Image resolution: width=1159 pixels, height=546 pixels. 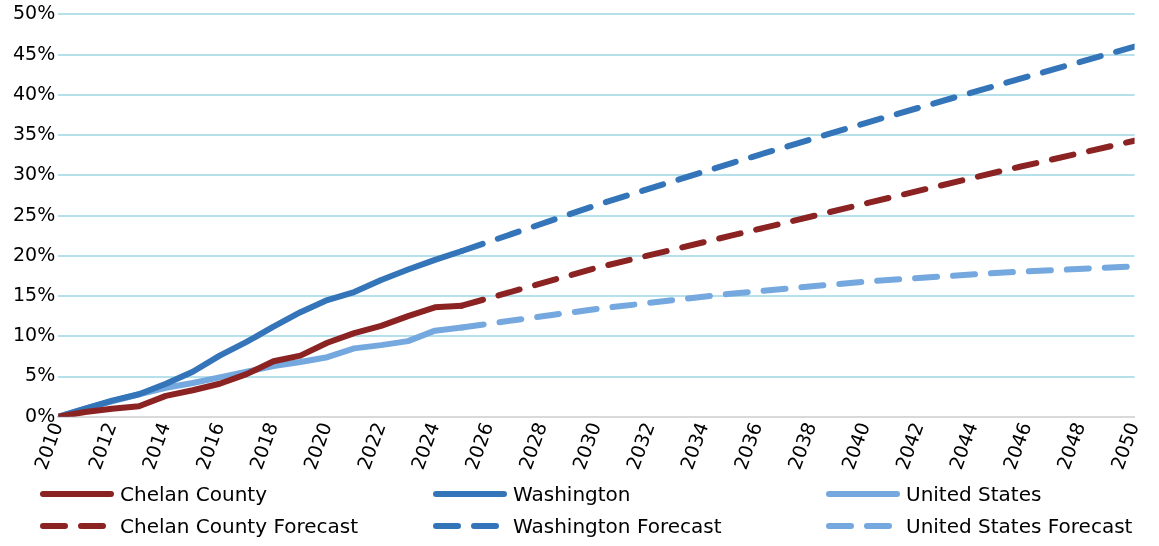 I want to click on x-tick-label: 2016, so click(x=209, y=446).